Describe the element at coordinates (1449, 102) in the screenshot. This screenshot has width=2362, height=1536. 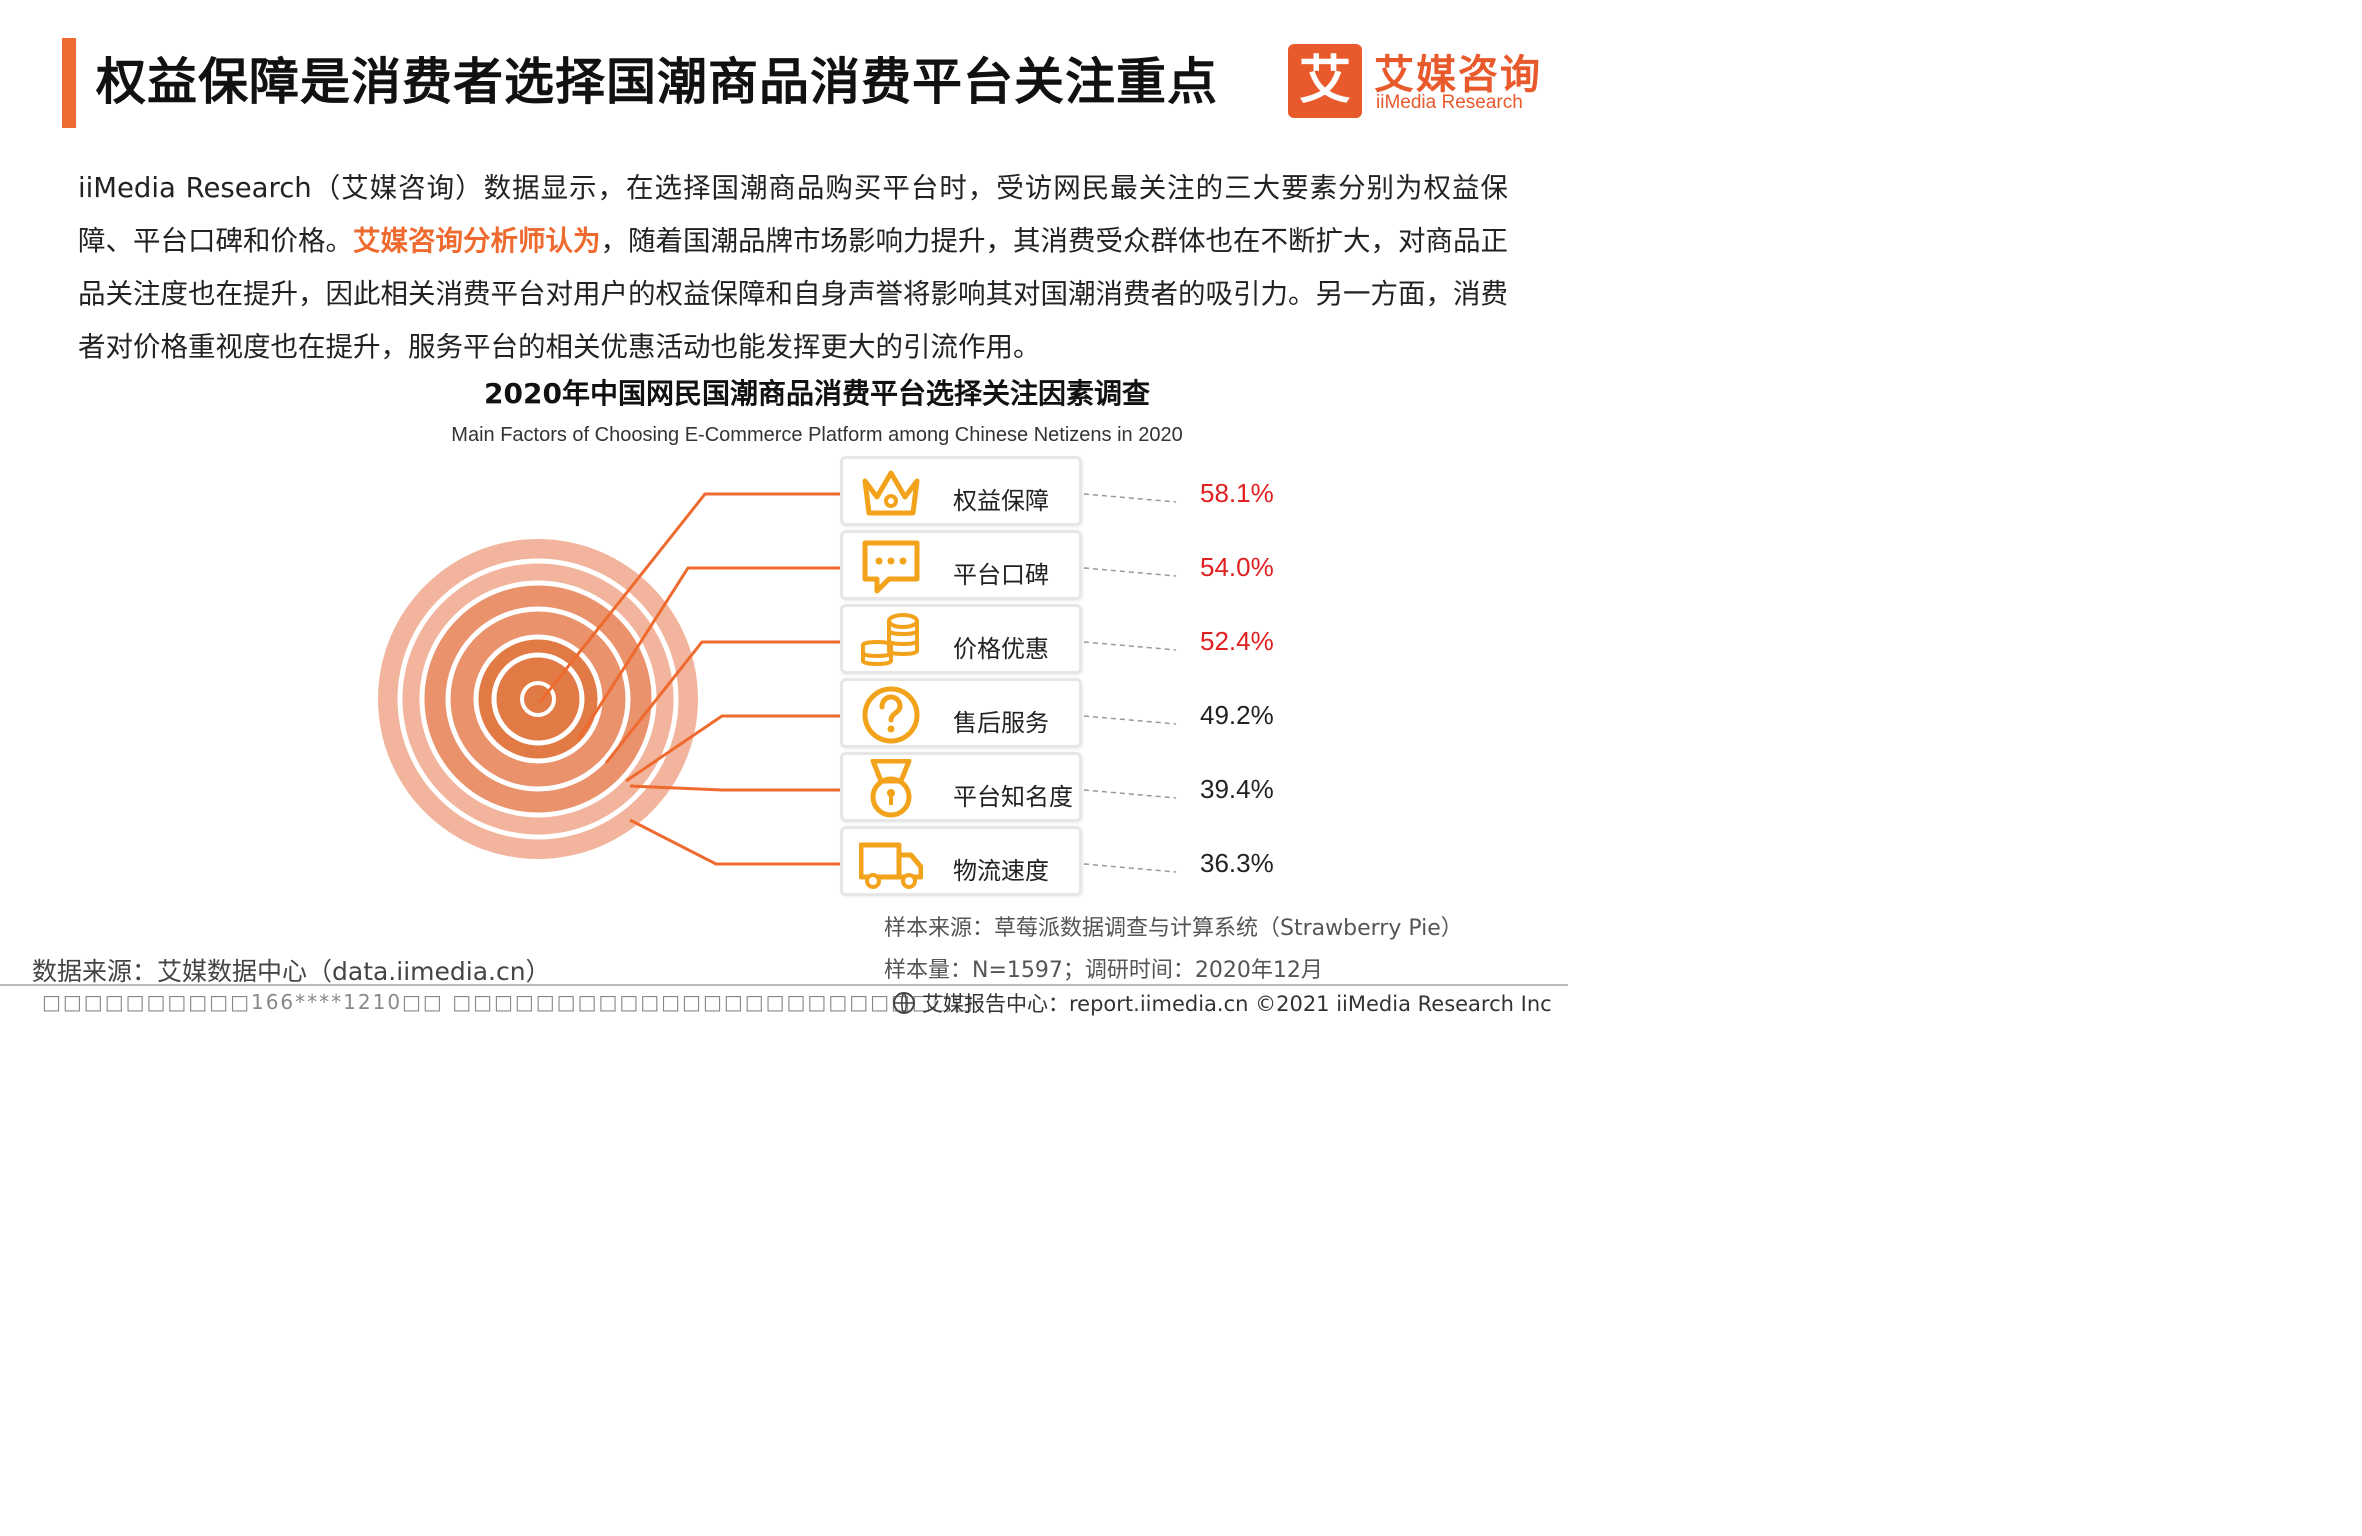
I see `logo-english-name: iiMedia Research` at that location.